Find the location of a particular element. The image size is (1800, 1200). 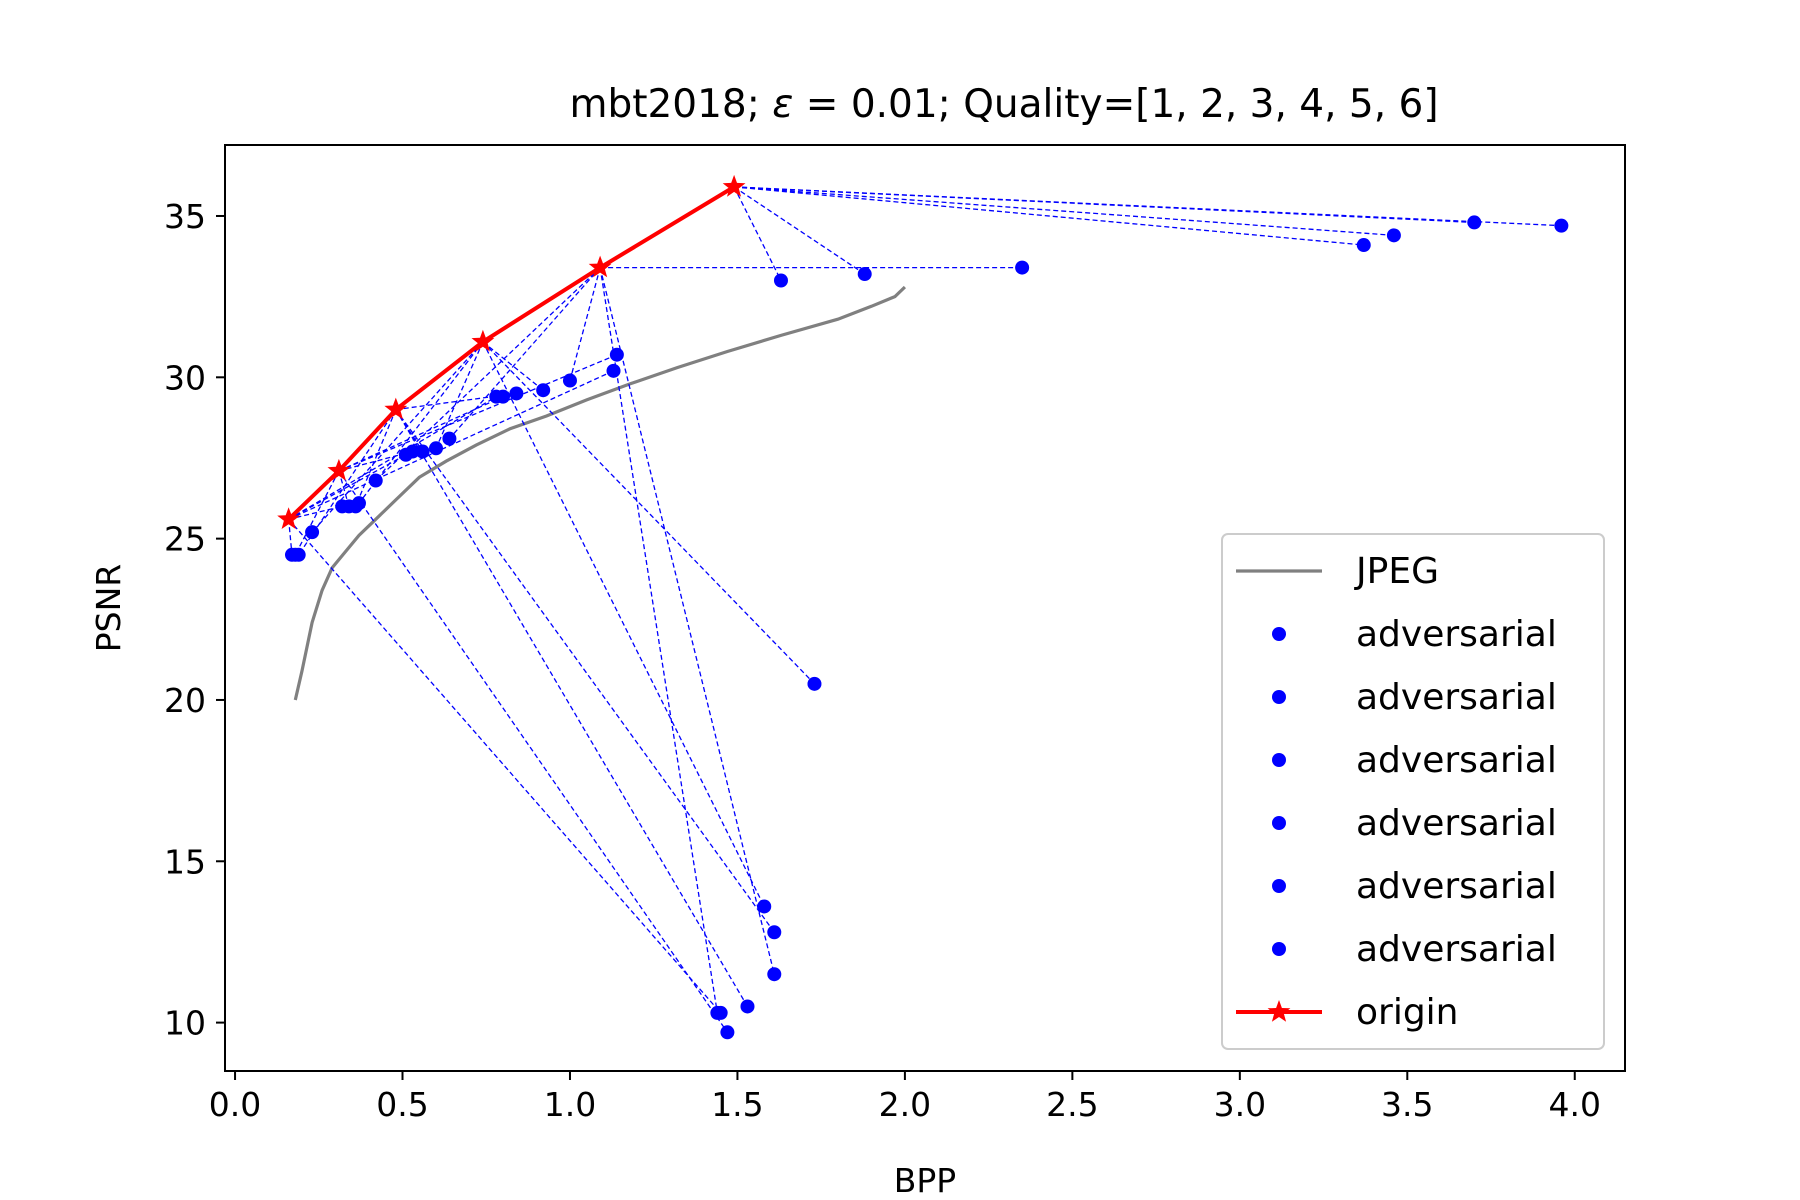

x-tick-label: 3.0 is located at coordinates (1240, 1104).